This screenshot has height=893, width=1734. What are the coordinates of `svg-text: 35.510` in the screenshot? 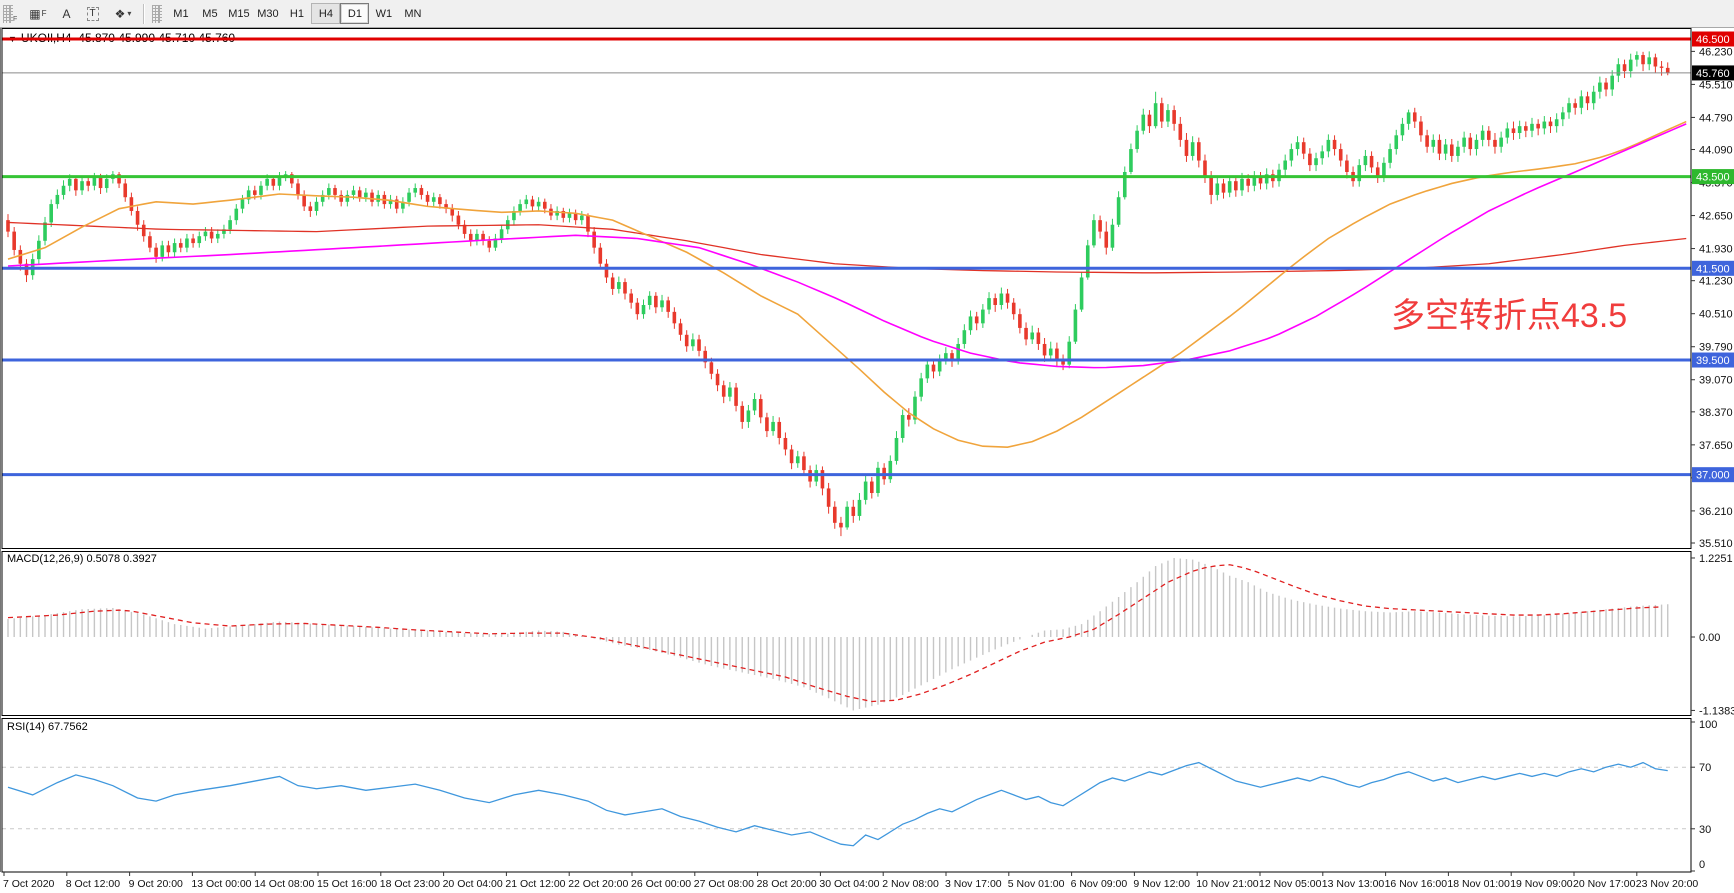 It's located at (1716, 544).